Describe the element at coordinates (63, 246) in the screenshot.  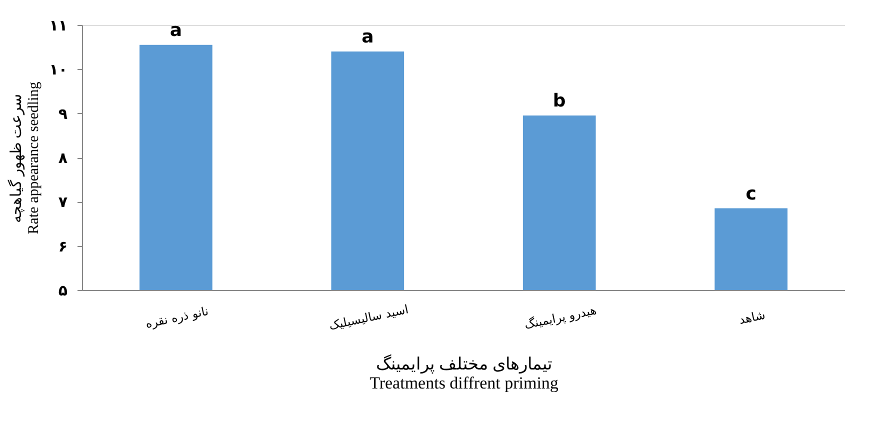
I see `y-tick-label: ۶` at that location.